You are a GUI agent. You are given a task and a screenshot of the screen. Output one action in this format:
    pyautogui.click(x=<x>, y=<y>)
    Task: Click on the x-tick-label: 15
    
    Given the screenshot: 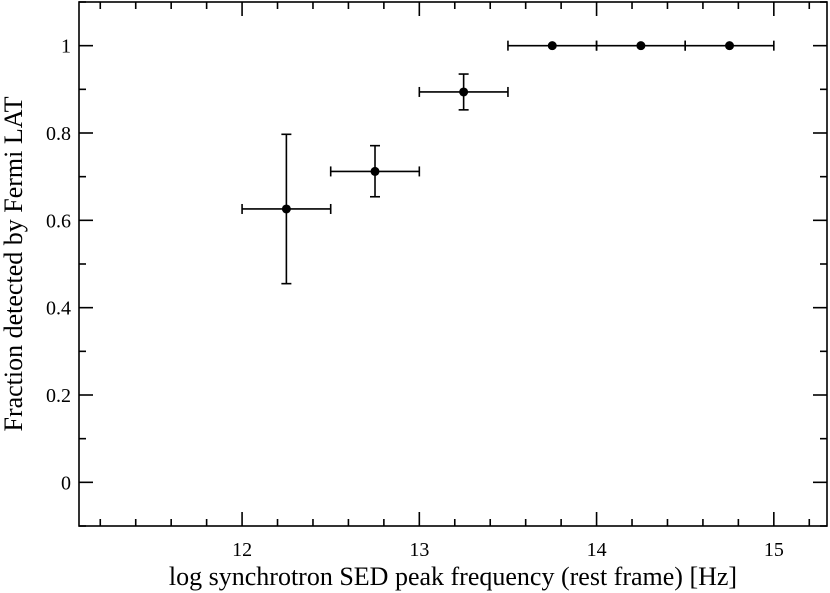 What is the action you would take?
    pyautogui.click(x=774, y=550)
    